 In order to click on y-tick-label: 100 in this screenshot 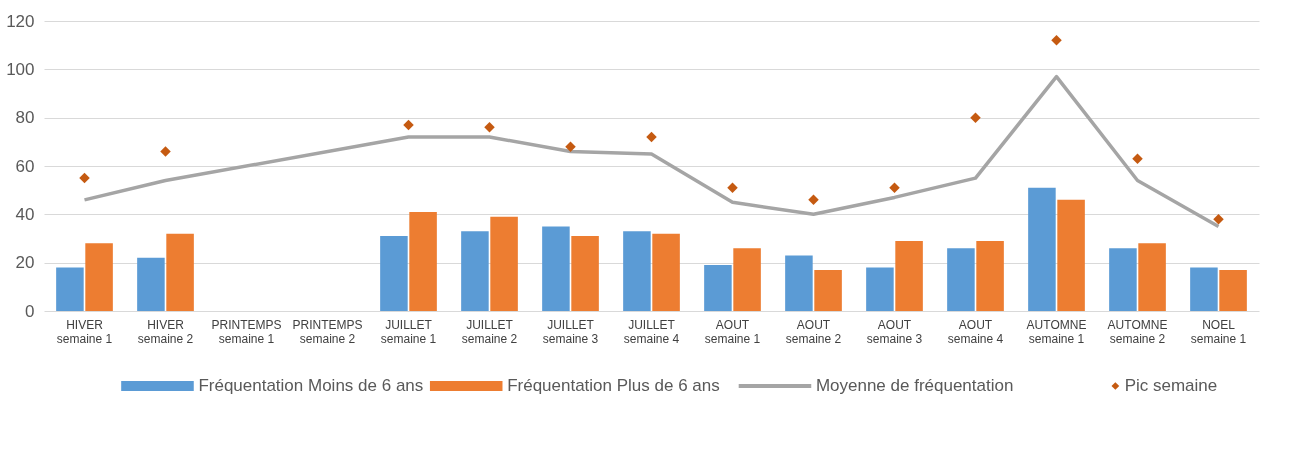, I will do `click(20, 69)`.